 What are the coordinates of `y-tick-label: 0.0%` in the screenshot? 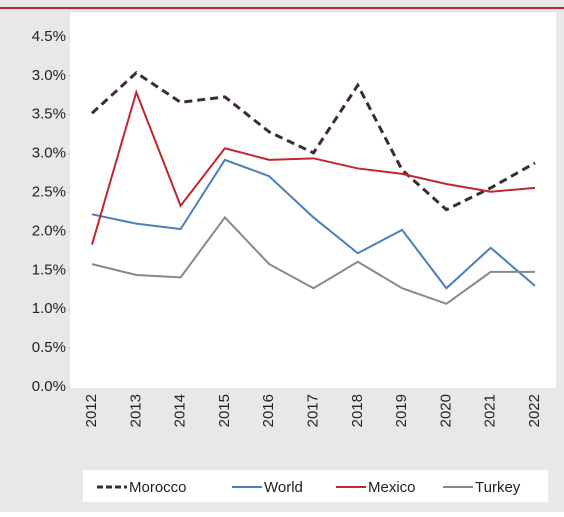 It's located at (49, 386).